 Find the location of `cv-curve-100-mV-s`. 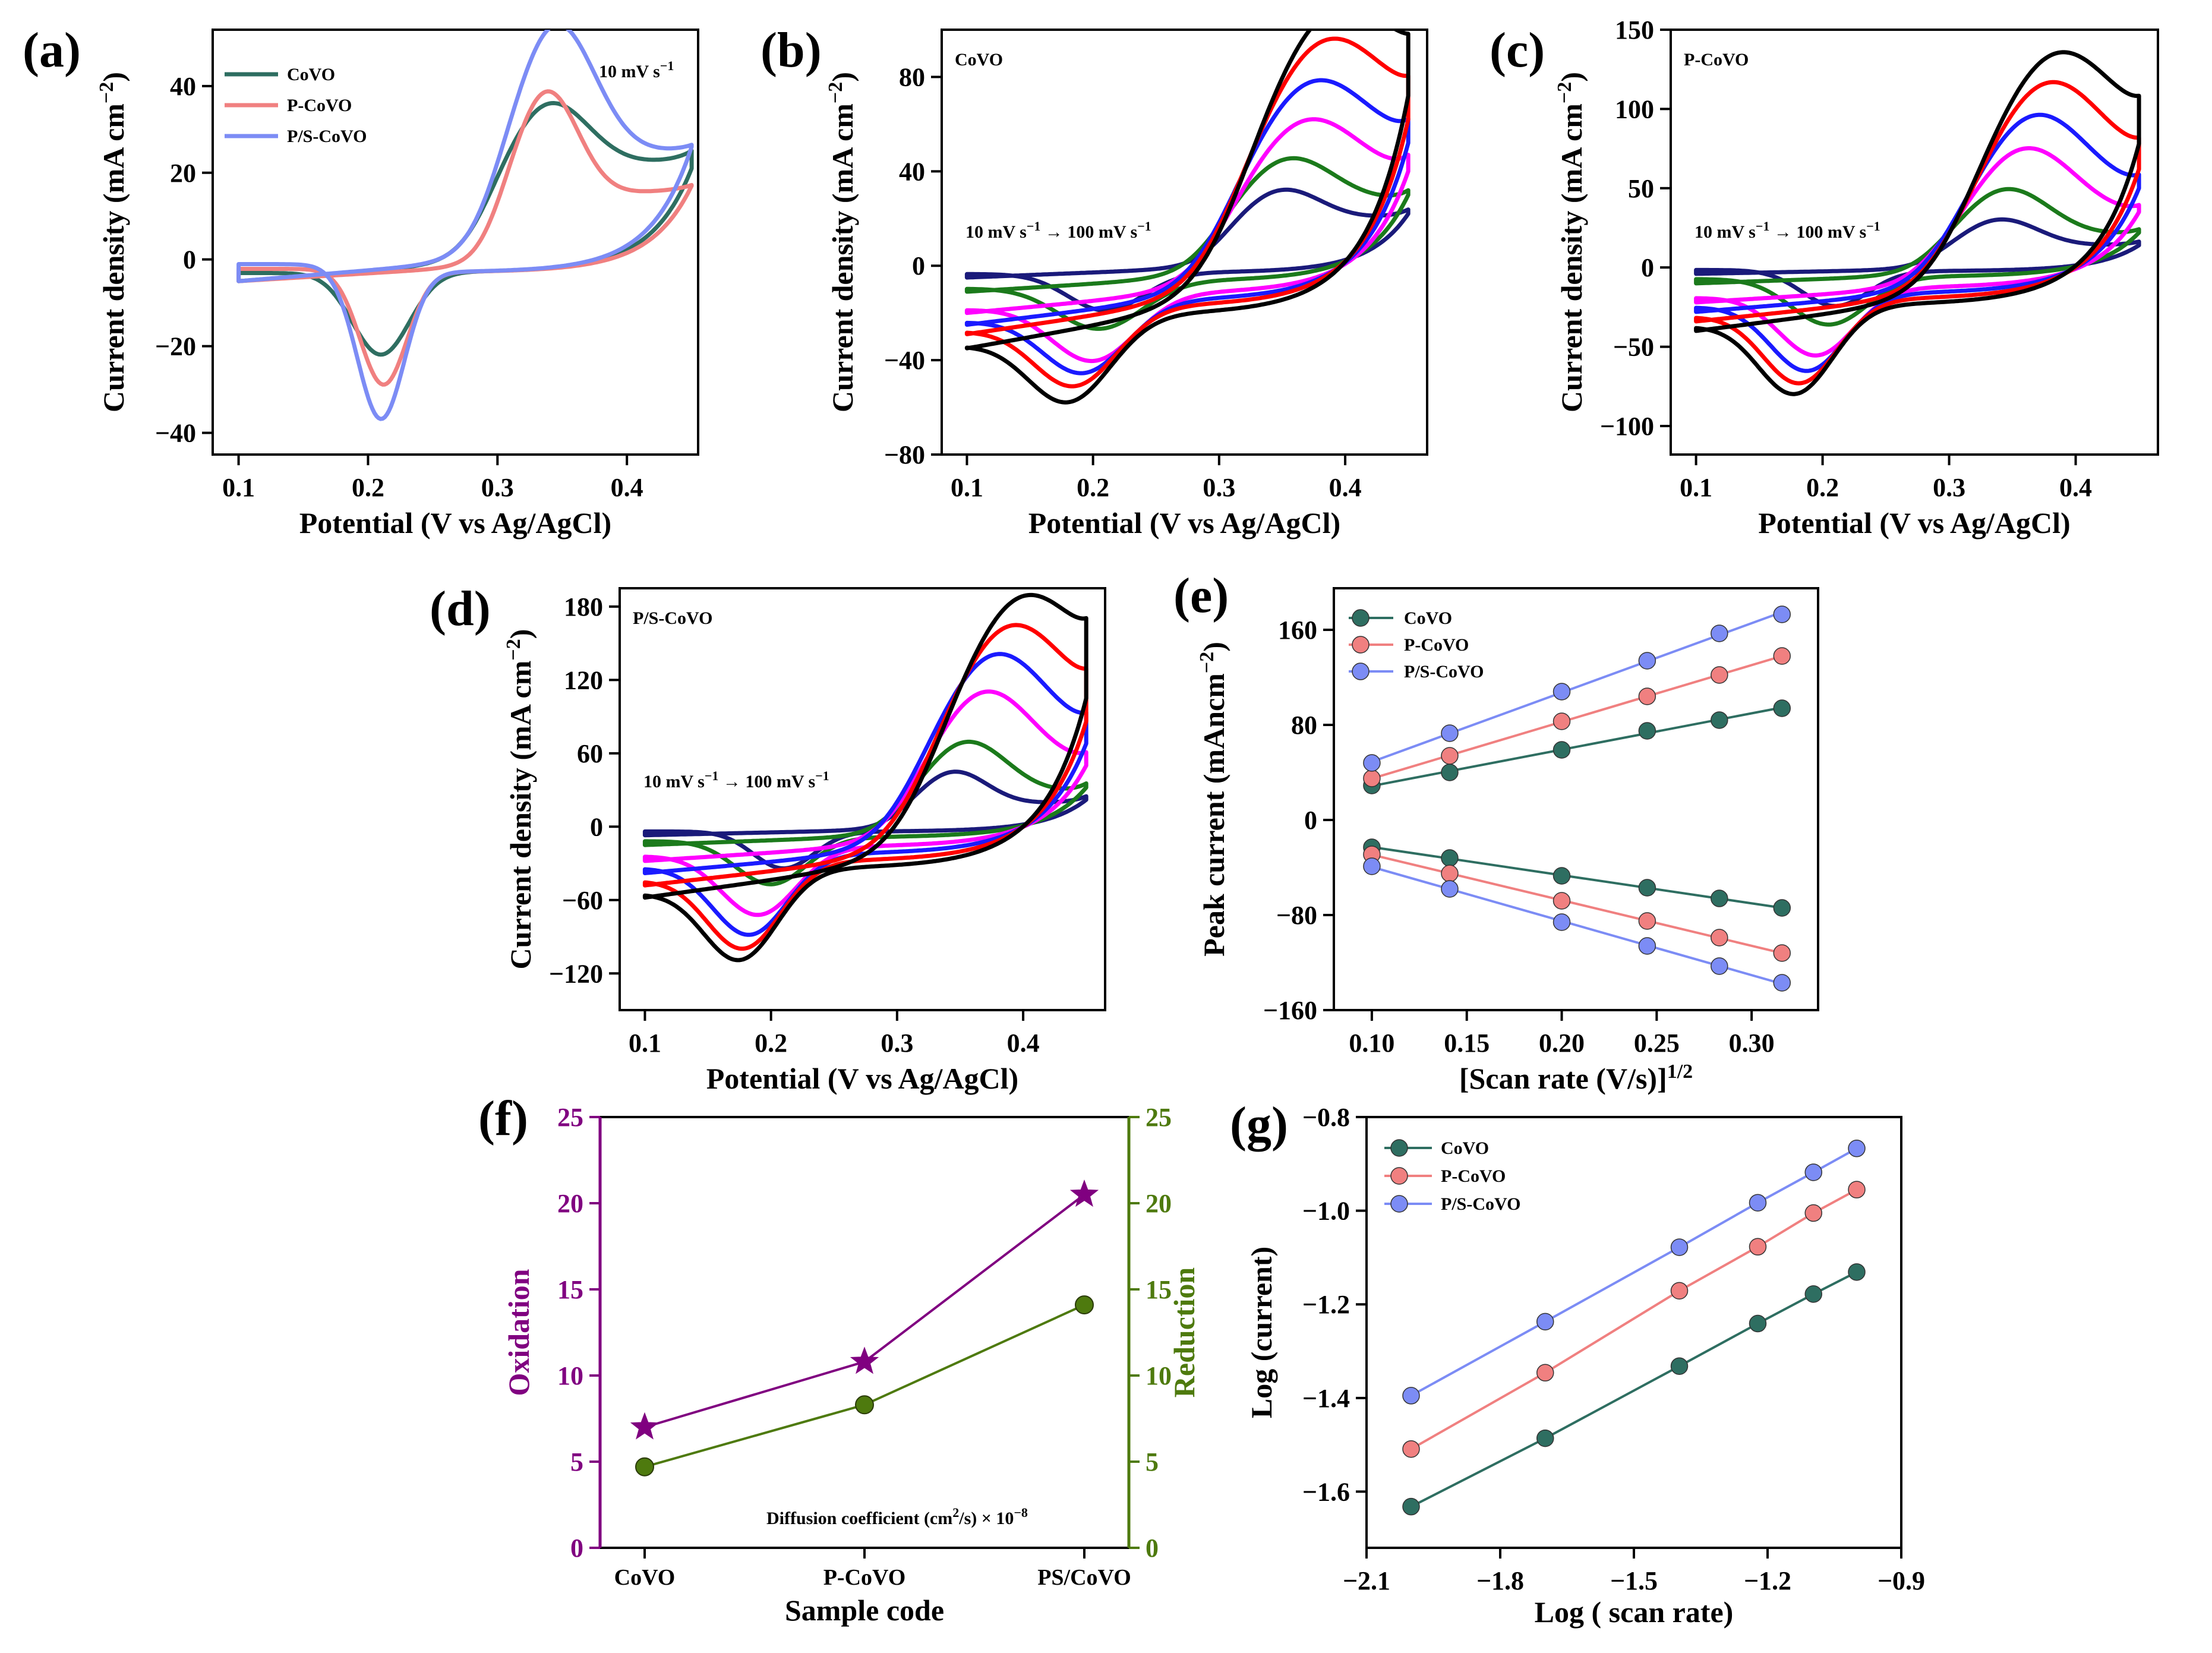

cv-curve-100-mV-s is located at coordinates (865, 778).